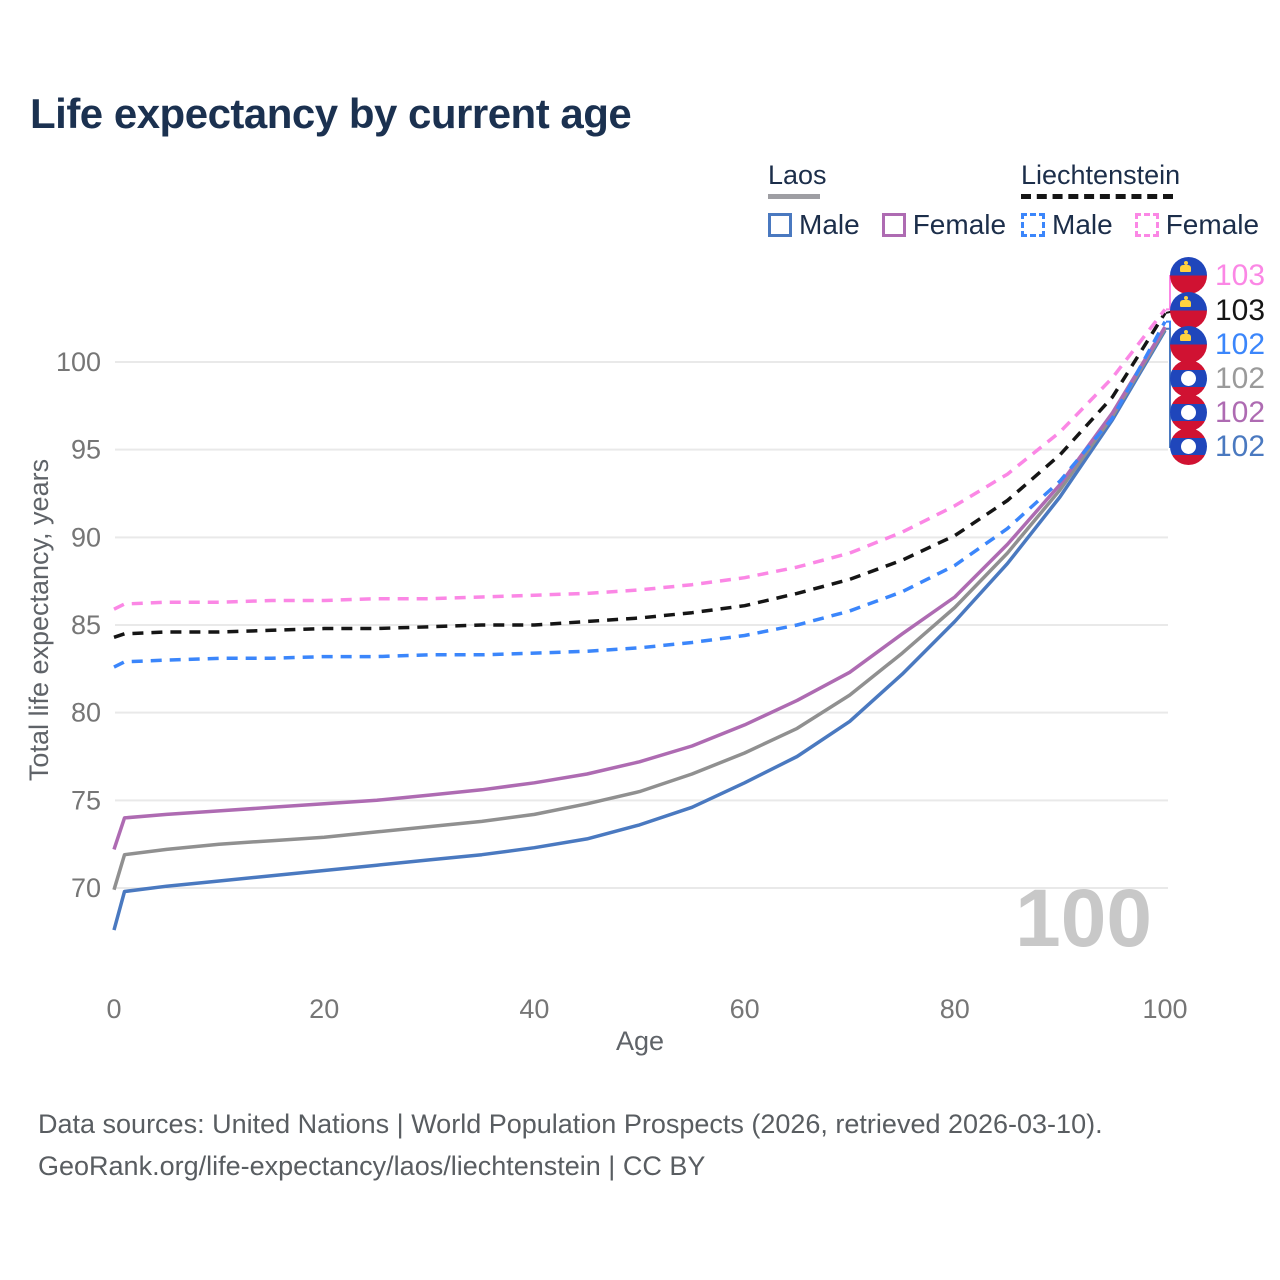  What do you see at coordinates (86, 625) in the screenshot?
I see `svg-text: 85` at bounding box center [86, 625].